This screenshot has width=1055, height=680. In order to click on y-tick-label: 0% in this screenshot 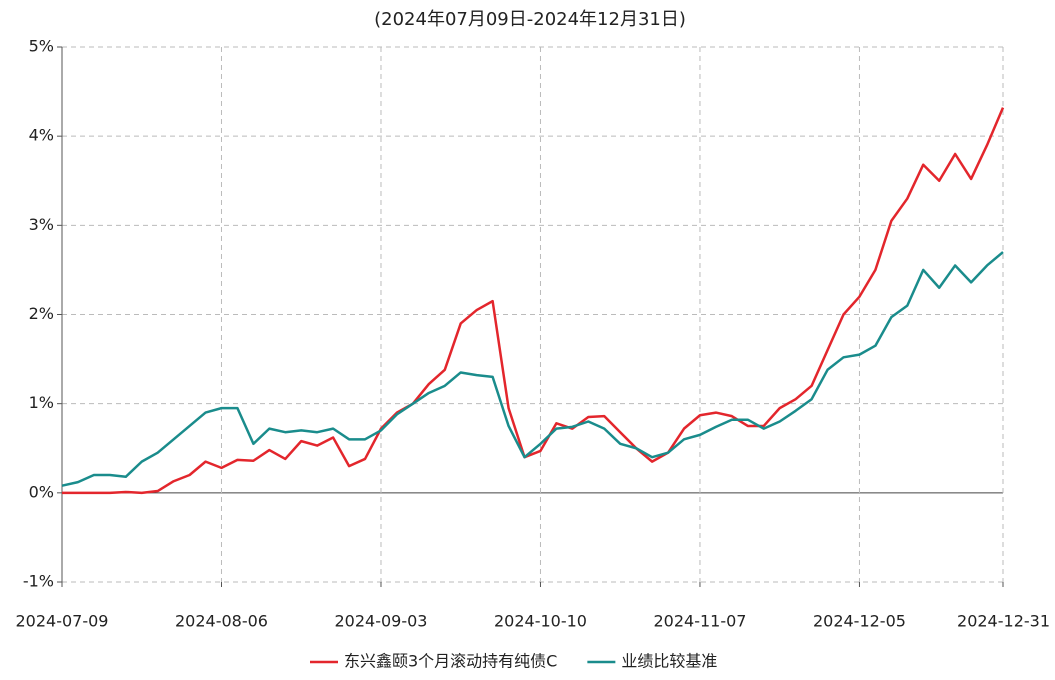, I will do `click(41, 491)`.